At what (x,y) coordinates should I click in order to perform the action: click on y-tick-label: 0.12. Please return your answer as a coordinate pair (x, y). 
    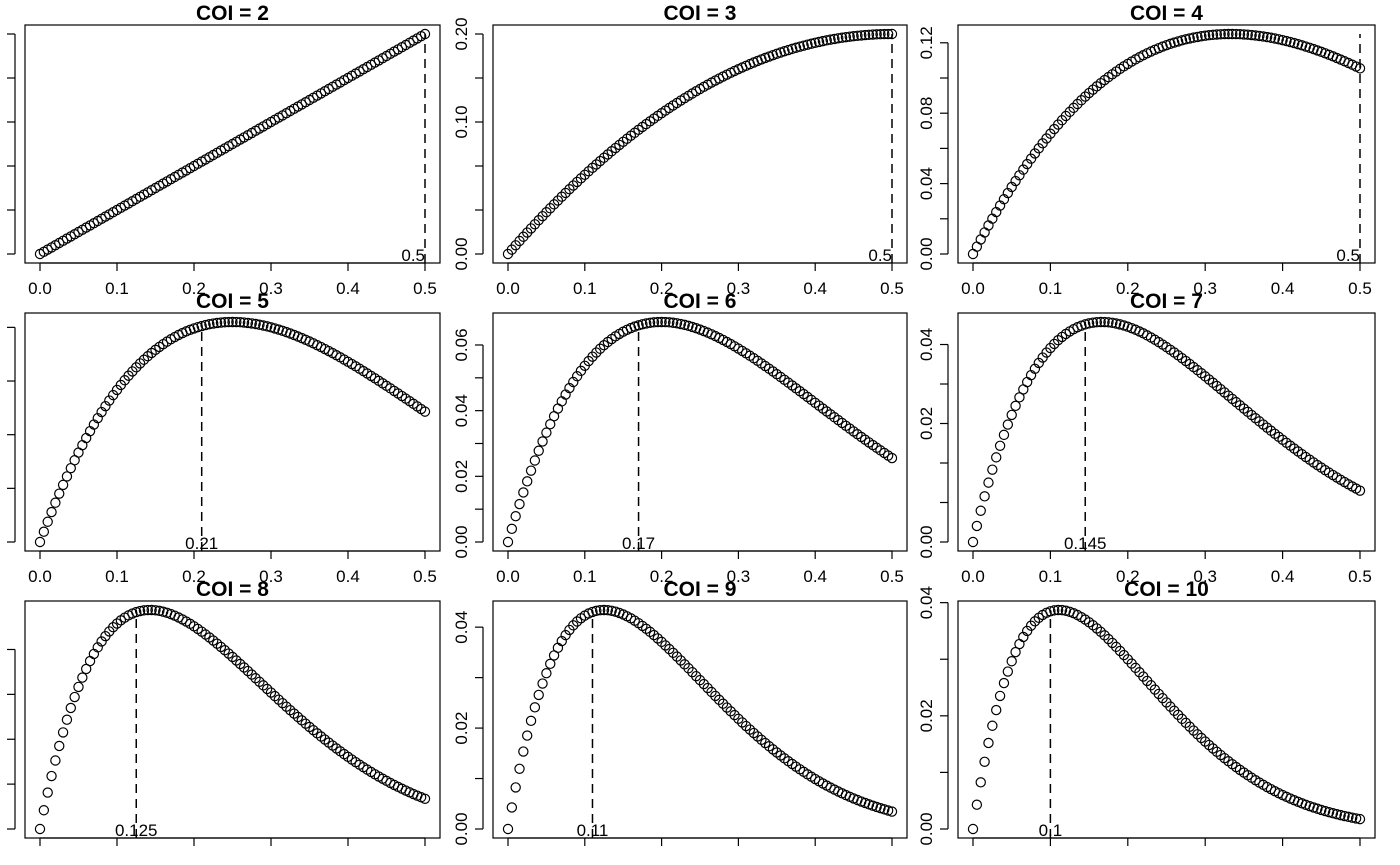
    Looking at the image, I should click on (926, 42).